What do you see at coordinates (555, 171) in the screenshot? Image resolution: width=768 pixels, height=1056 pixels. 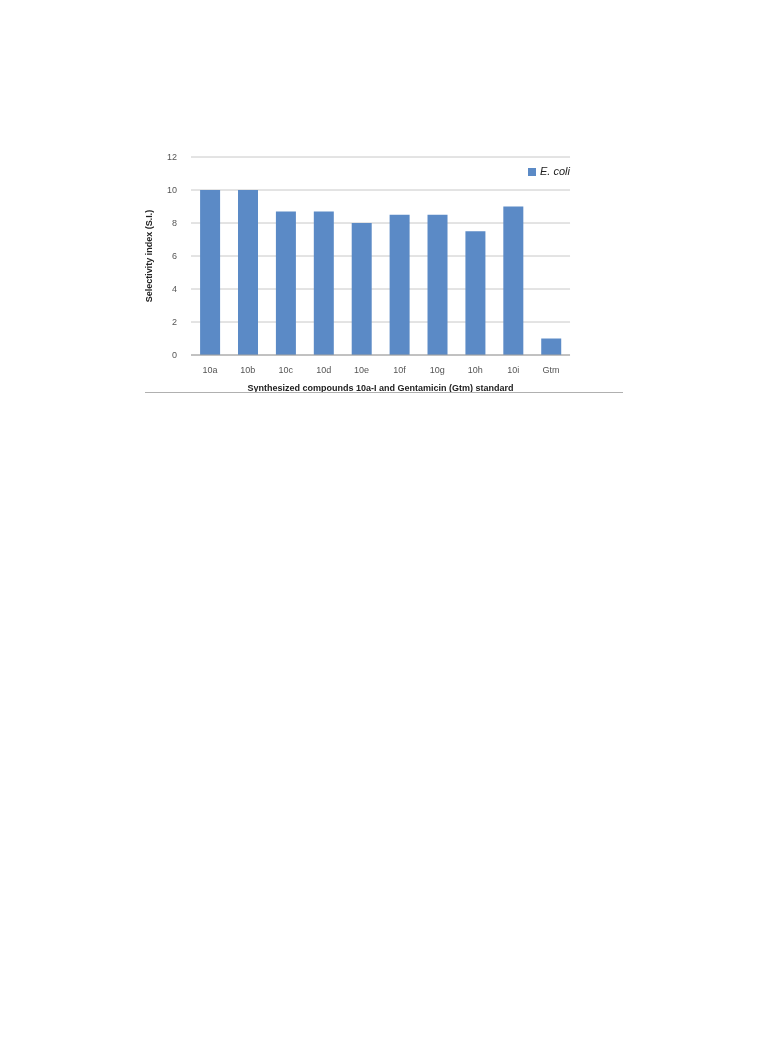 I see `legend-label: E. coli` at bounding box center [555, 171].